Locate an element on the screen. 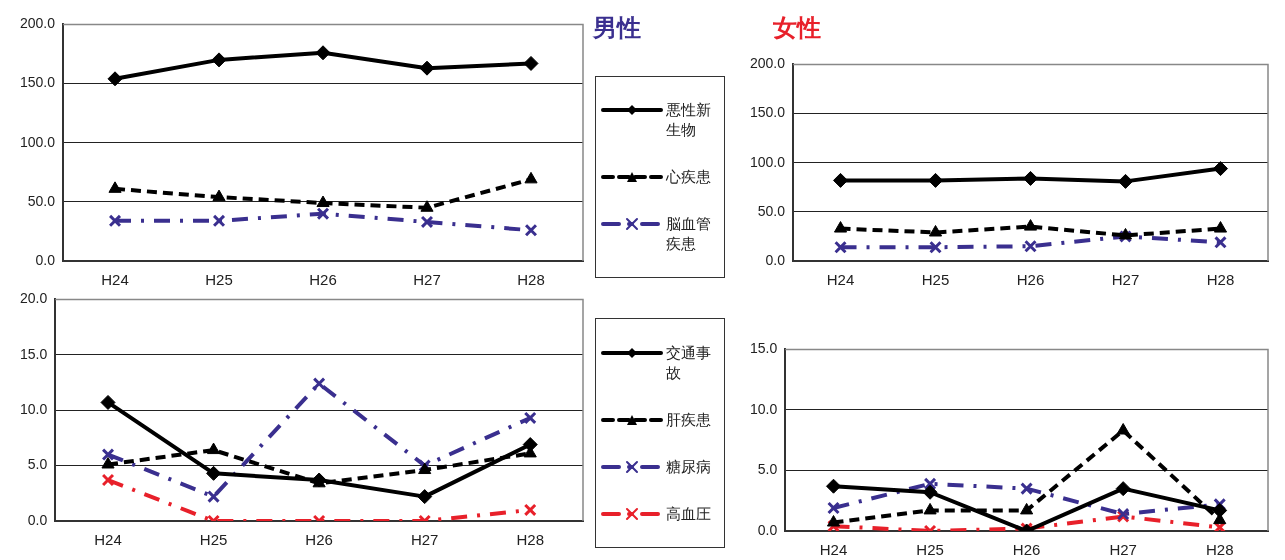 Image resolution: width=1285 pixels, height=560 pixels. legend-label: 悪性新生物 is located at coordinates (689, 120).